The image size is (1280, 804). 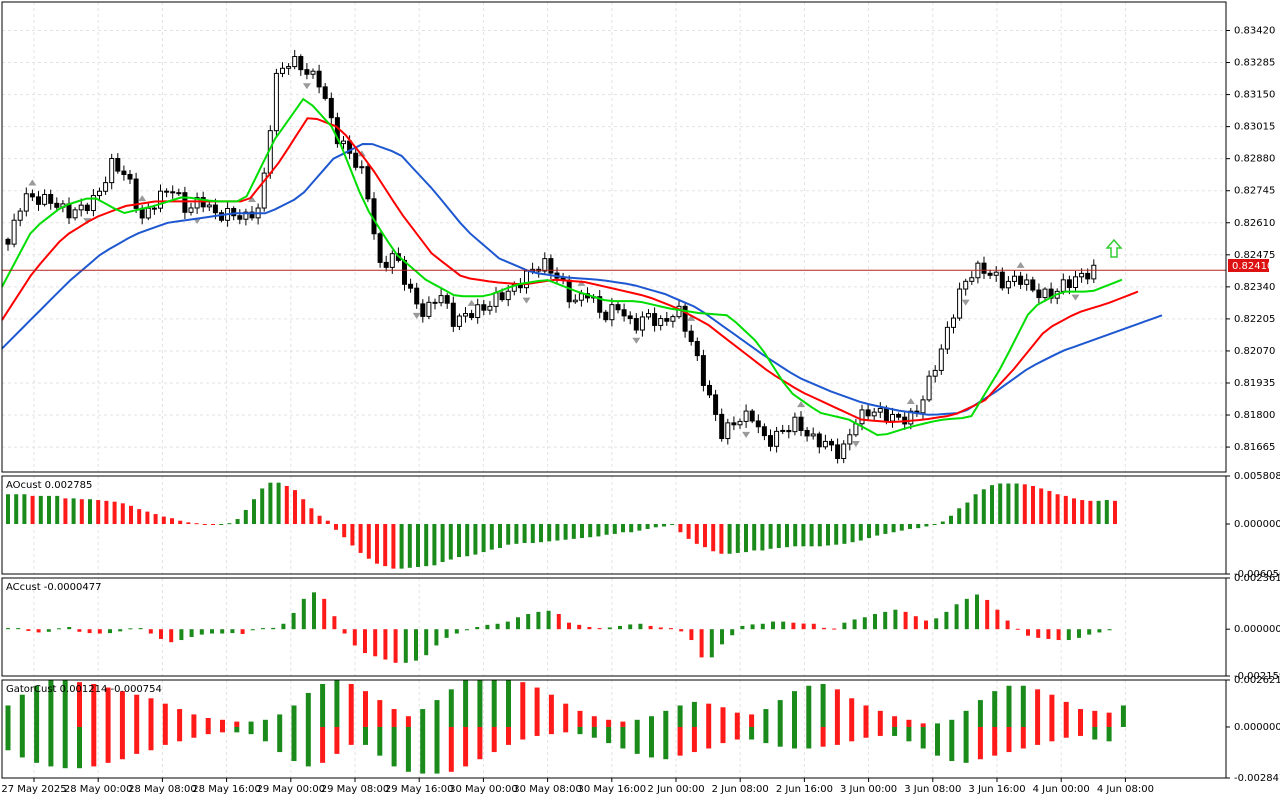 I want to click on x-axis-label: 27 May 2025, so click(x=33, y=789).